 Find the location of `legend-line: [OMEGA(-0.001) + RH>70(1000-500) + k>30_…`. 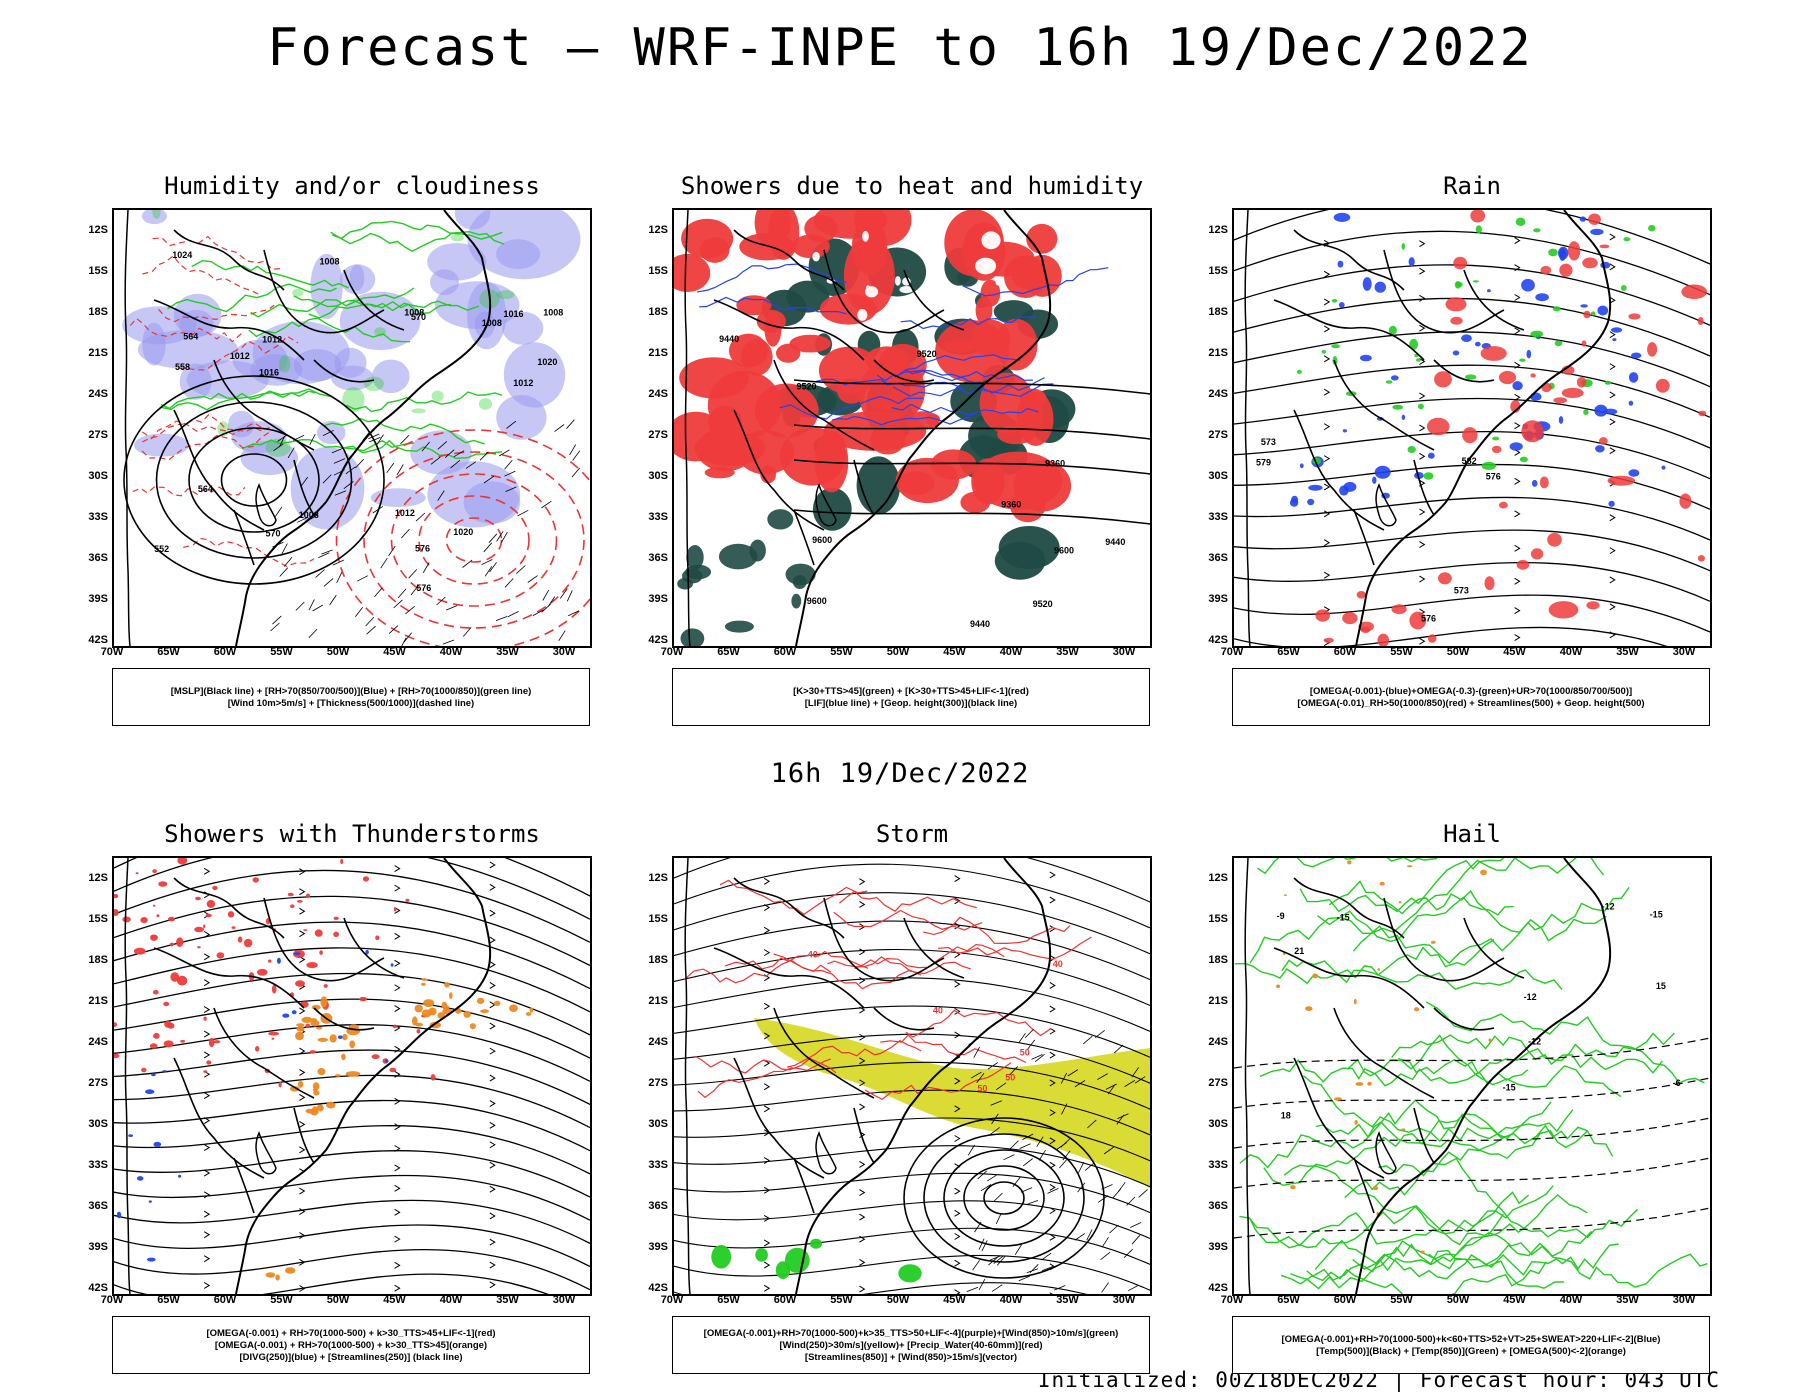

legend-line: [OMEGA(-0.001) + RH>70(1000-500) + k>30_… is located at coordinates (351, 1333).